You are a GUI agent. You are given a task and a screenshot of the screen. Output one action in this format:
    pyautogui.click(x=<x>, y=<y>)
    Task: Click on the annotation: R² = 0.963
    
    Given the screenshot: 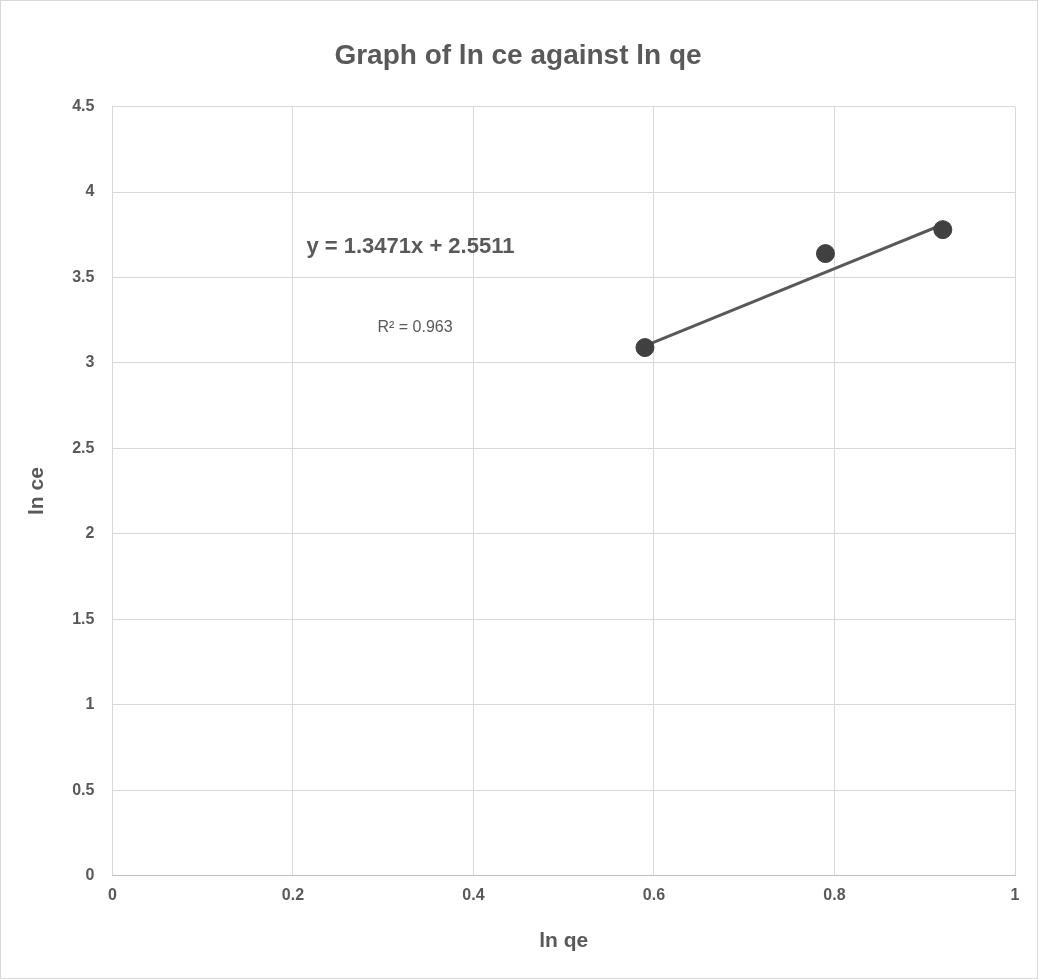 What is the action you would take?
    pyautogui.click(x=415, y=327)
    